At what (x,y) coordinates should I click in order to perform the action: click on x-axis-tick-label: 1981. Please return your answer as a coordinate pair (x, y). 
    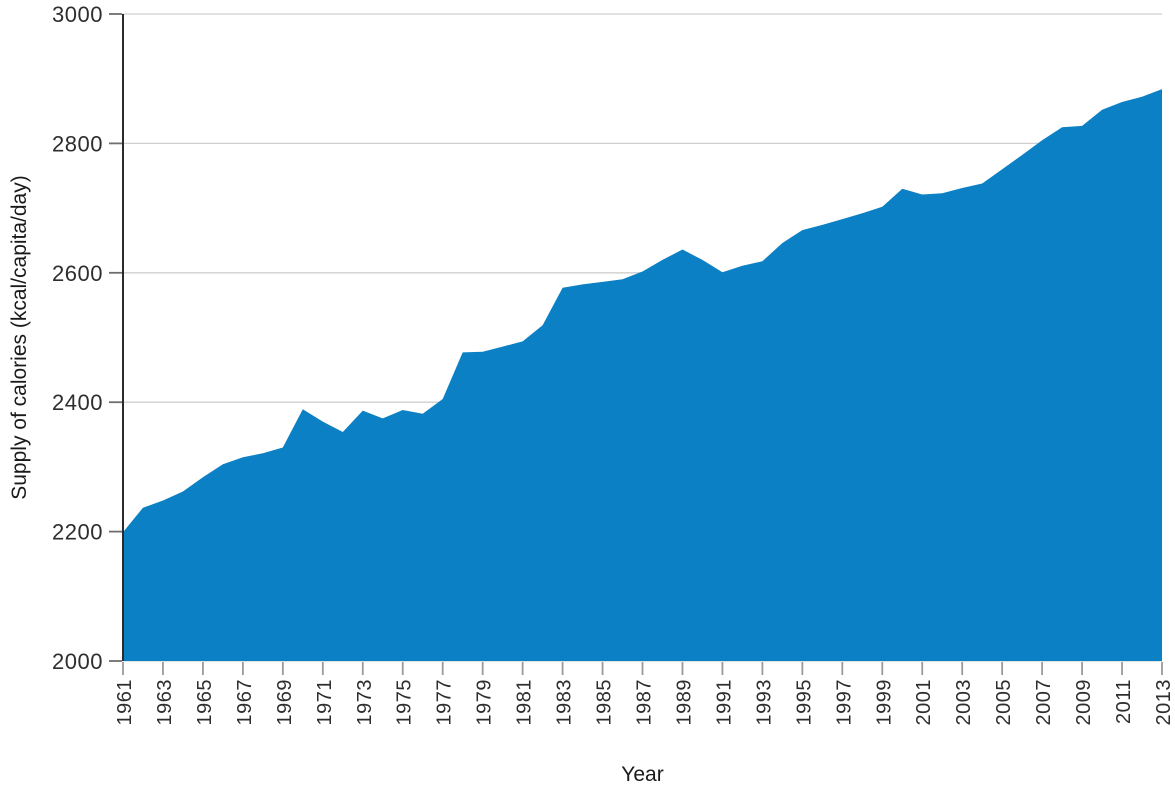
    Looking at the image, I should click on (525, 702).